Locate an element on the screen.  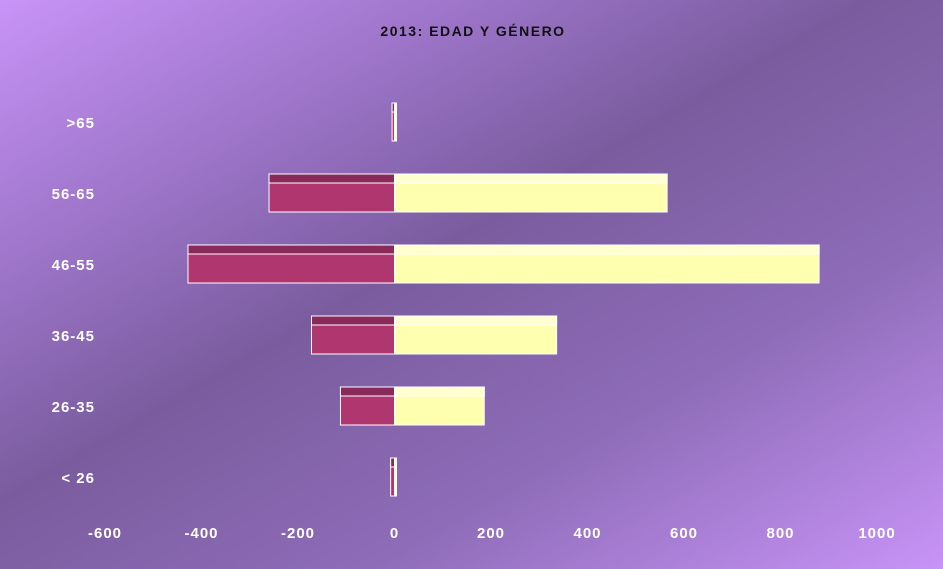
category-label: 26-35 is located at coordinates (73, 407).